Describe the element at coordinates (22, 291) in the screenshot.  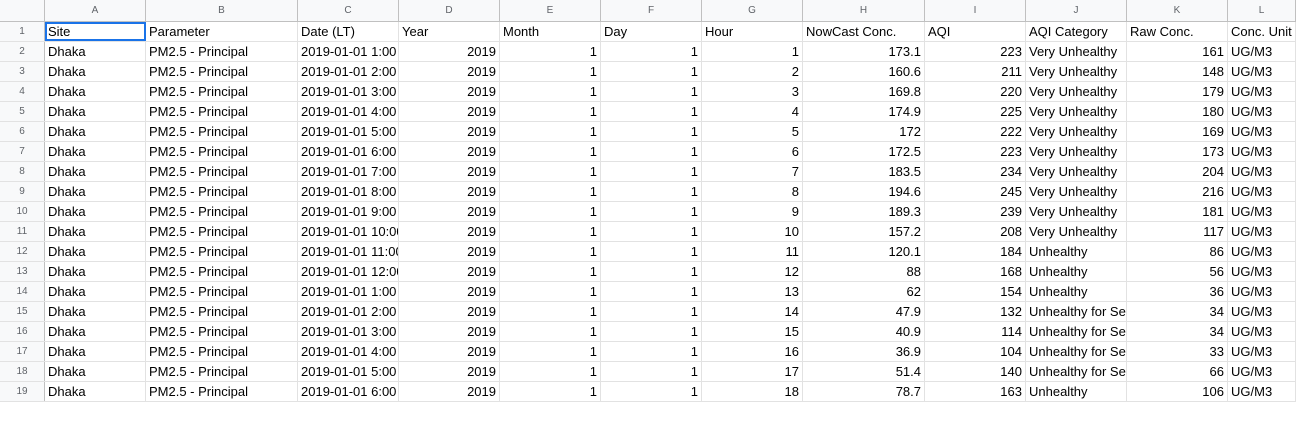
I see `row-header: 14` at that location.